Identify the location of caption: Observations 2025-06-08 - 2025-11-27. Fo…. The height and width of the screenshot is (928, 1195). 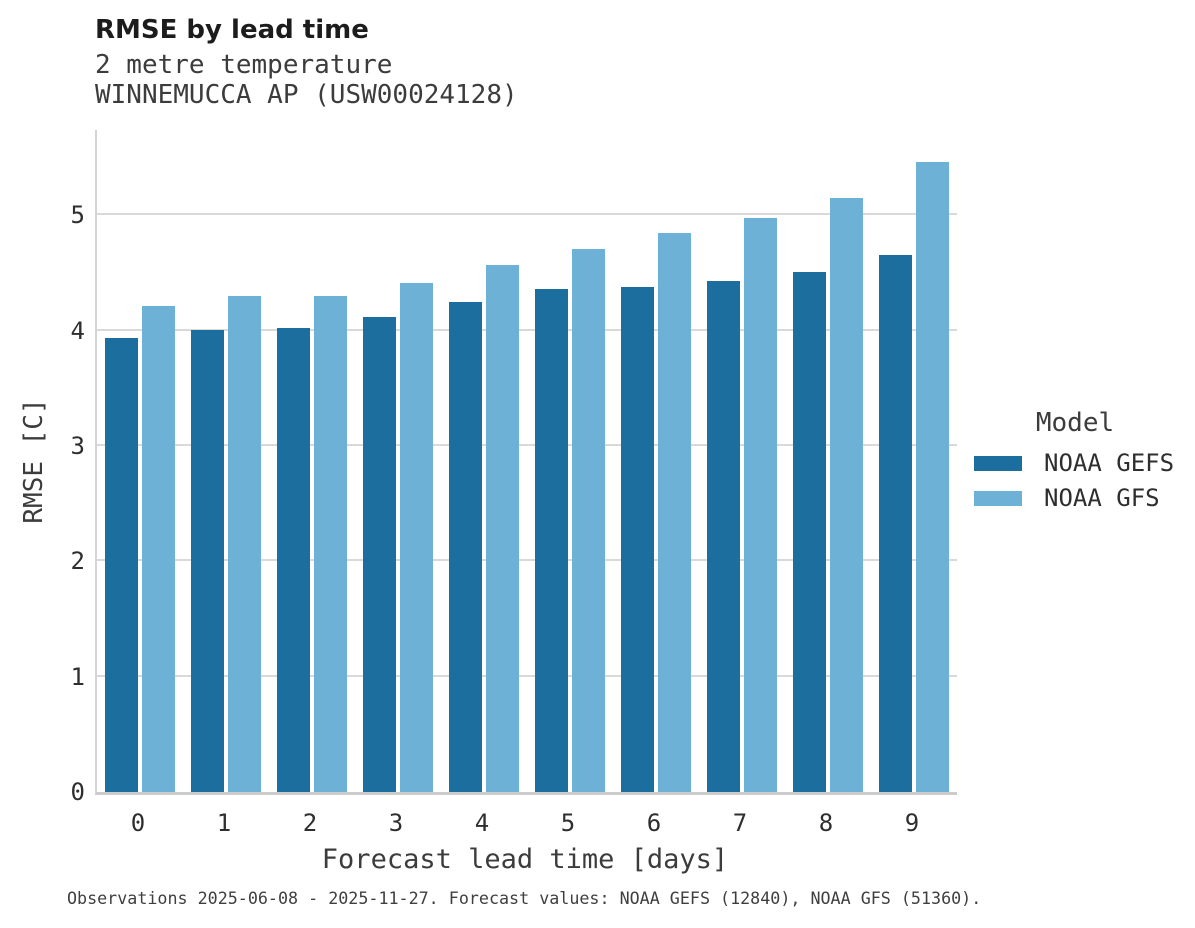
(524, 898).